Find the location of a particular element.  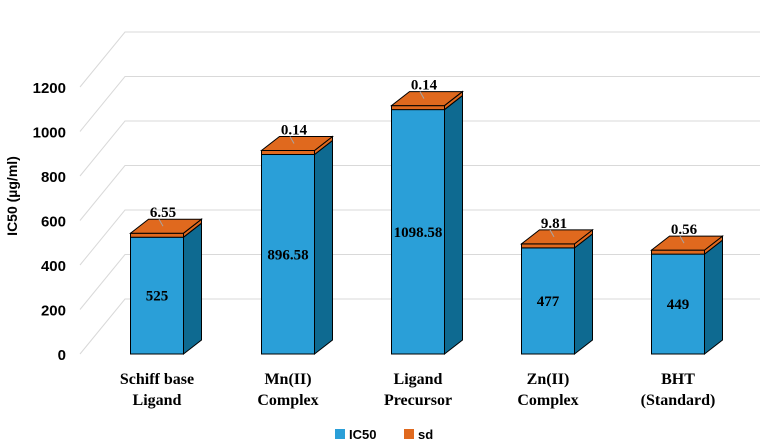

ic50-data-label: 477 is located at coordinates (548, 302).